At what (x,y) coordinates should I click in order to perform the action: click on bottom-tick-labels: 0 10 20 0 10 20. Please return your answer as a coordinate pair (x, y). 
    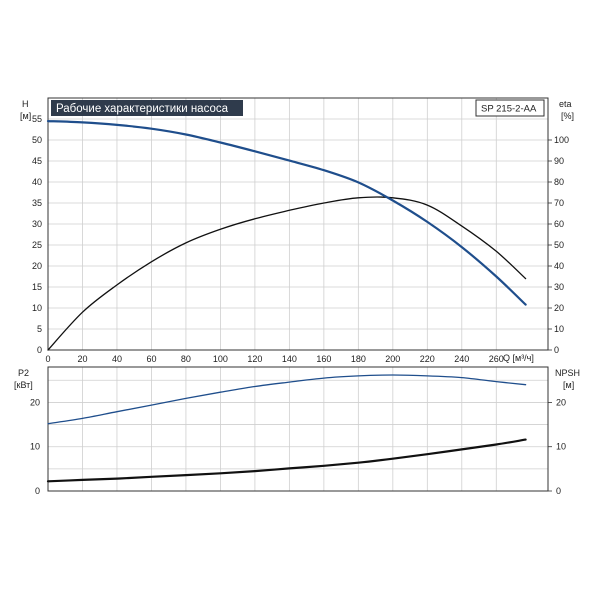
    Looking at the image, I should click on (298, 446).